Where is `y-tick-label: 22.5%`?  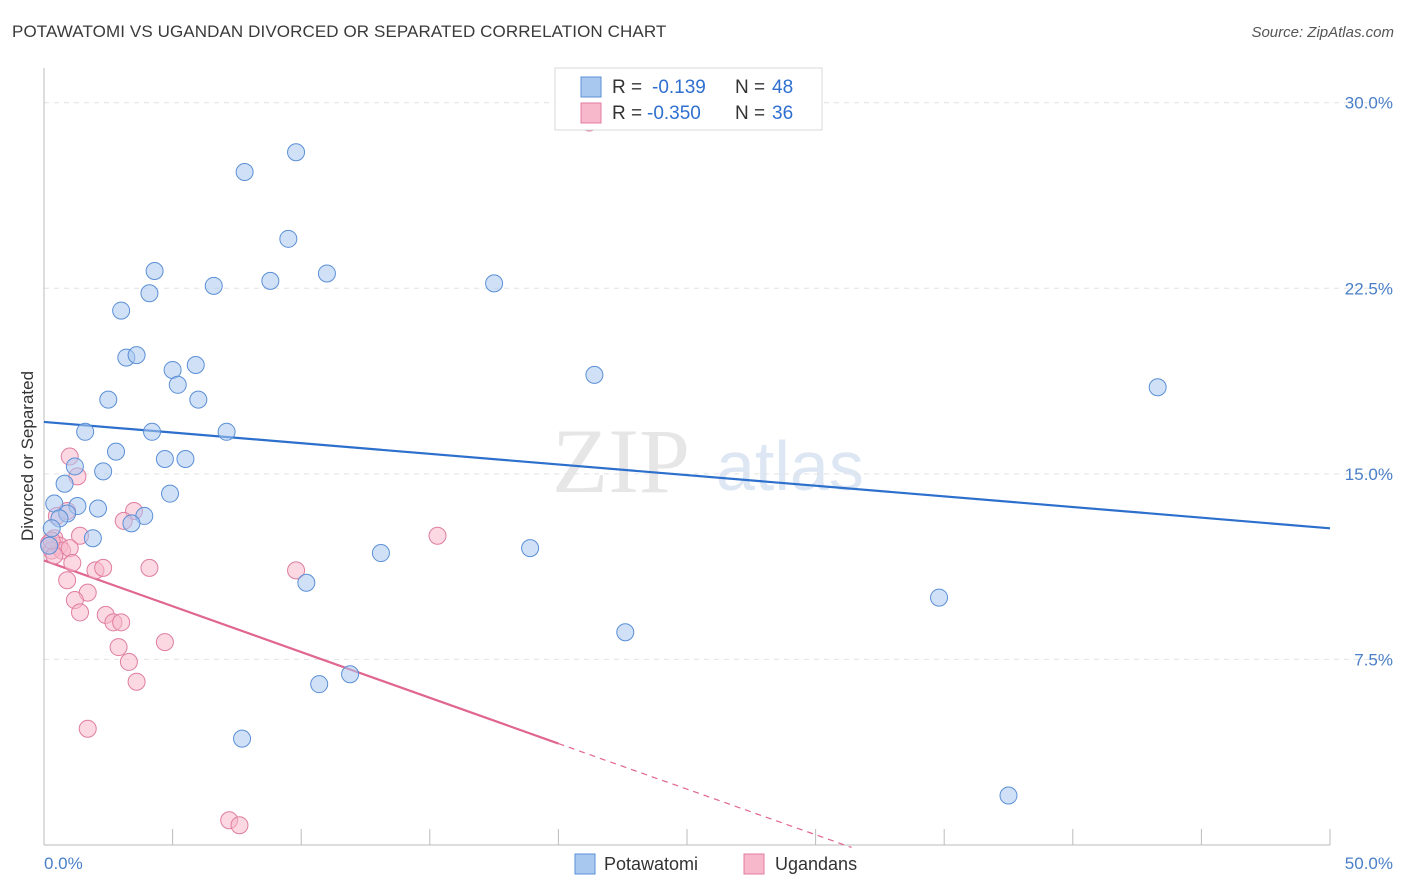 y-tick-label: 22.5% is located at coordinates (1369, 288).